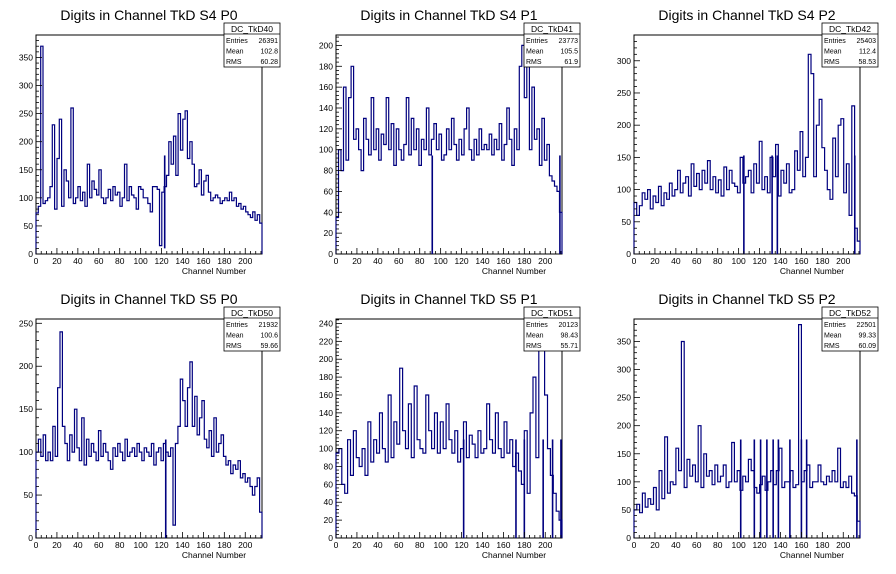  I want to click on plot-title: Digits in Channel TkD S5 P2, so click(746, 299).